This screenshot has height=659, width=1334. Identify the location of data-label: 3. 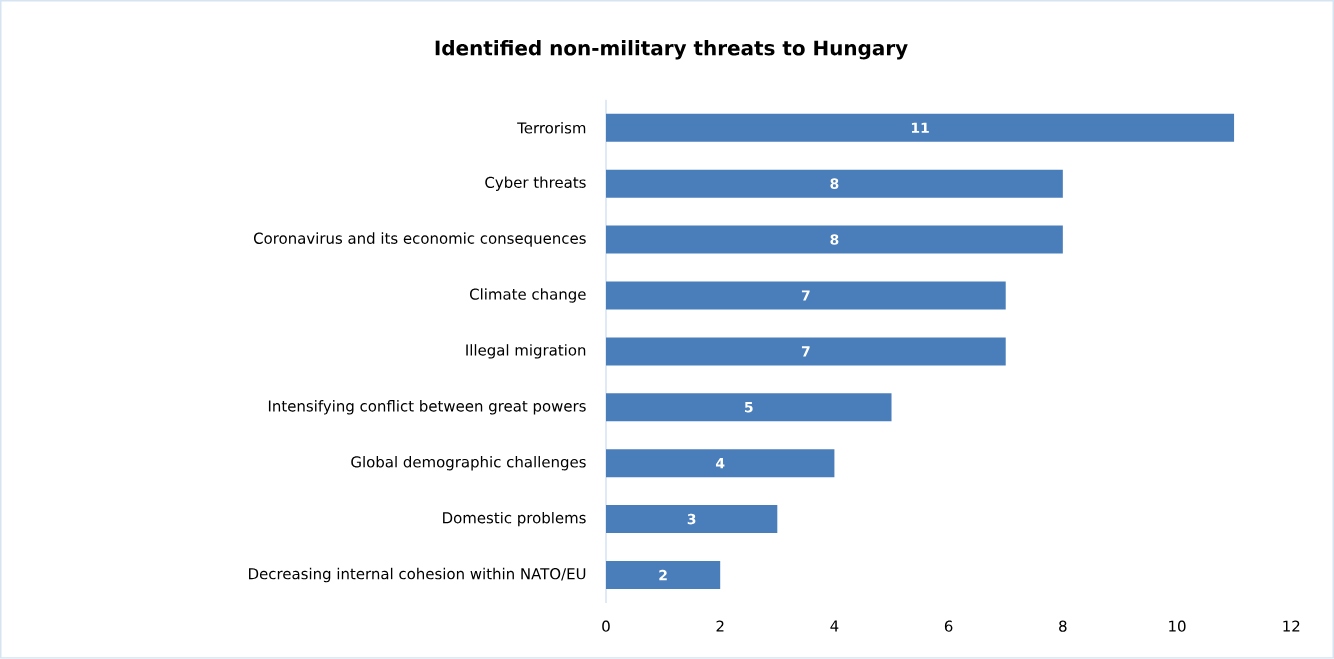
(691, 519).